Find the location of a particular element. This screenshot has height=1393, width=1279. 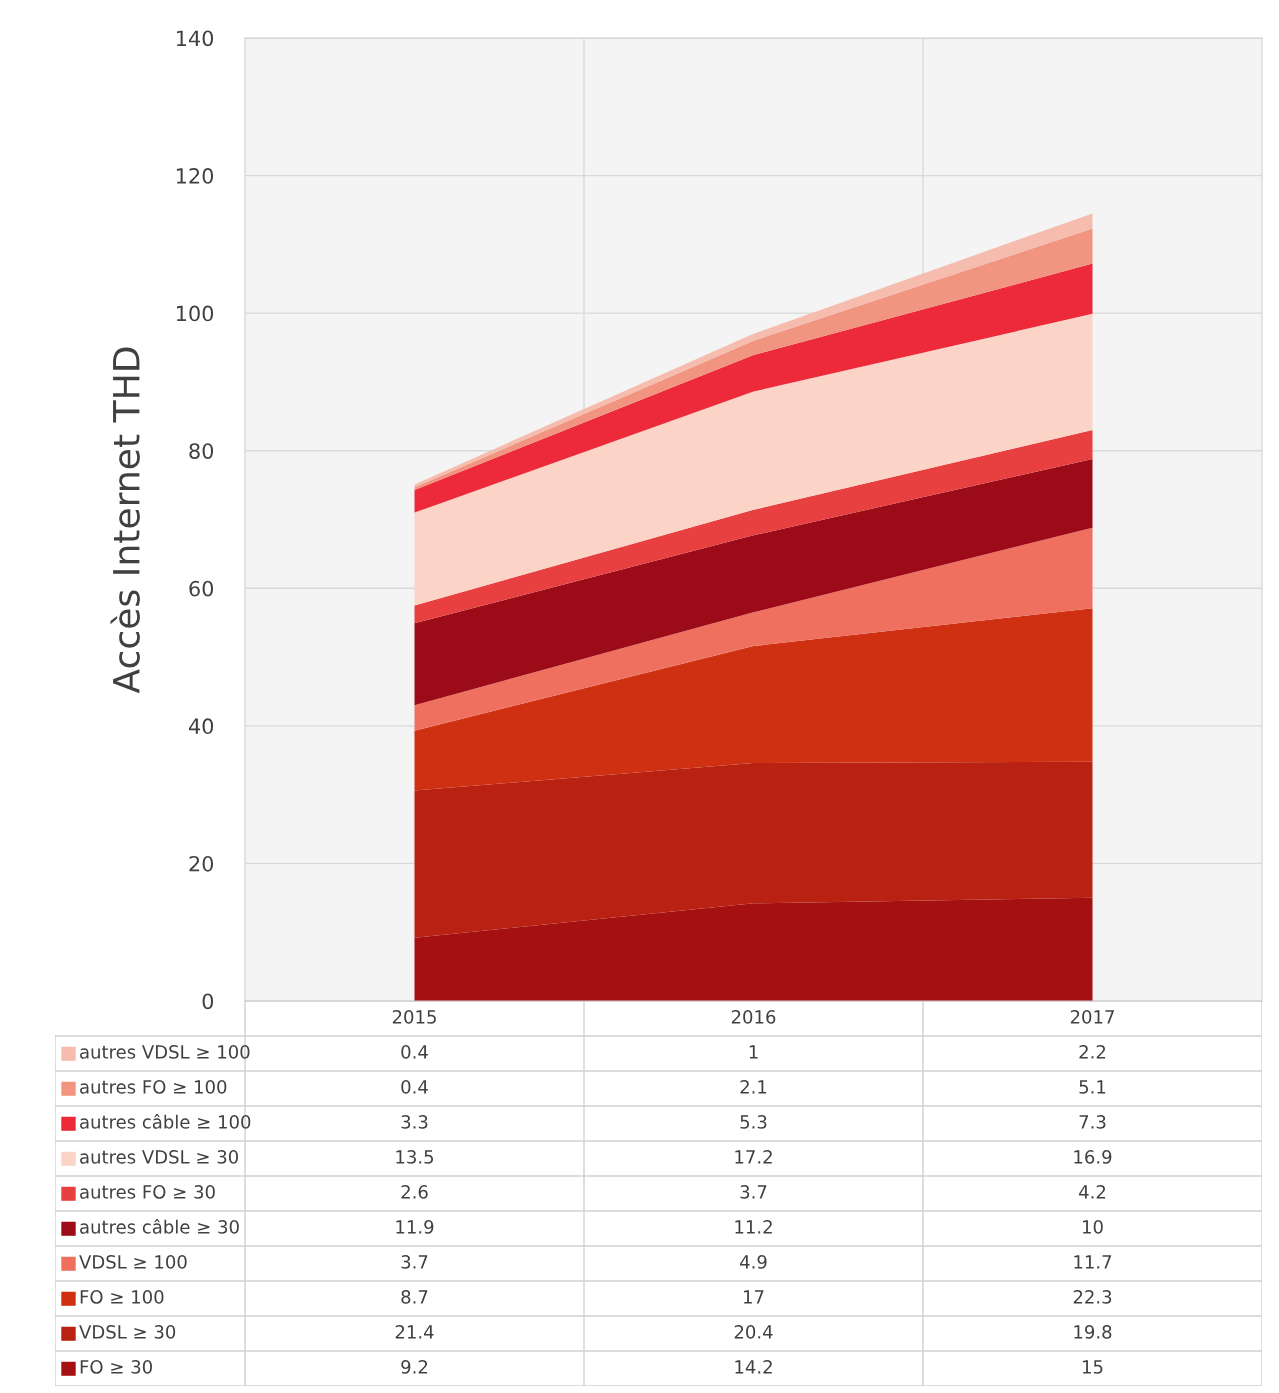

data-label: 17 is located at coordinates (754, 1297).